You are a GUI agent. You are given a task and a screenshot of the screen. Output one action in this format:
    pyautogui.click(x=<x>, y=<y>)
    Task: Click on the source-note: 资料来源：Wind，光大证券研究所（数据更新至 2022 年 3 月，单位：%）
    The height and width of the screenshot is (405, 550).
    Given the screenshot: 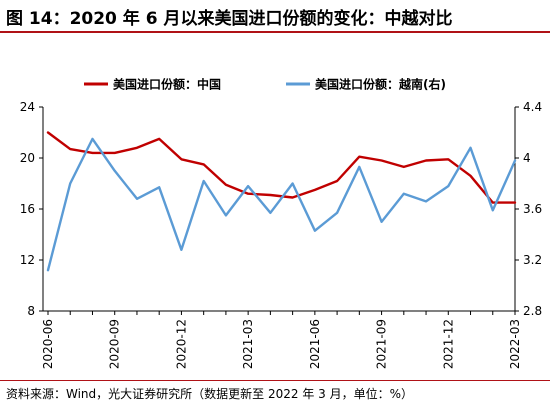 What is the action you would take?
    pyautogui.click(x=209, y=394)
    